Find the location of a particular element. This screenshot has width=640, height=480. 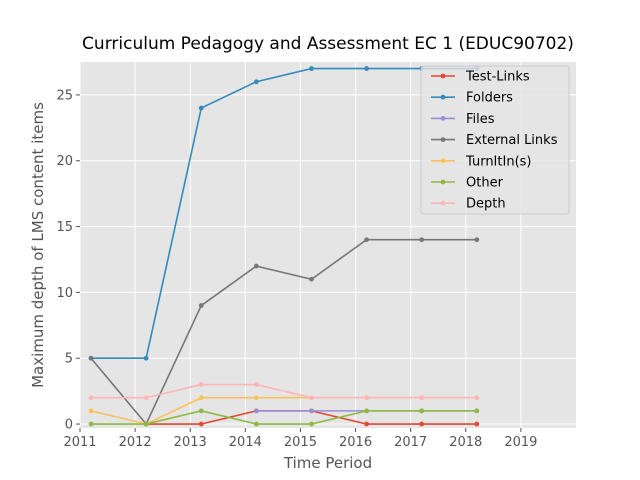

legend-box is located at coordinates (495, 140).